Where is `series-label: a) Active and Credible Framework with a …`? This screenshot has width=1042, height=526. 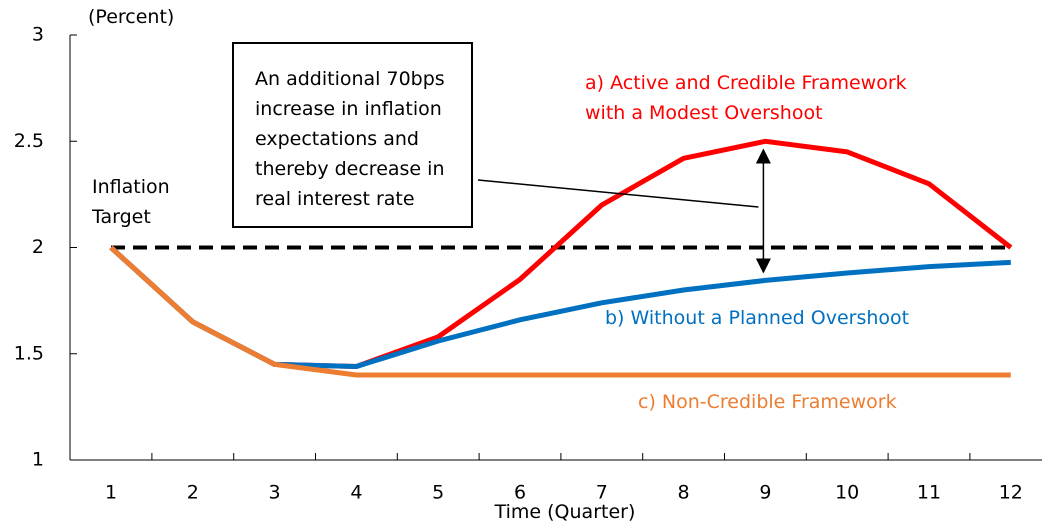 series-label: a) Active and Credible Framework with a … is located at coordinates (746, 98).